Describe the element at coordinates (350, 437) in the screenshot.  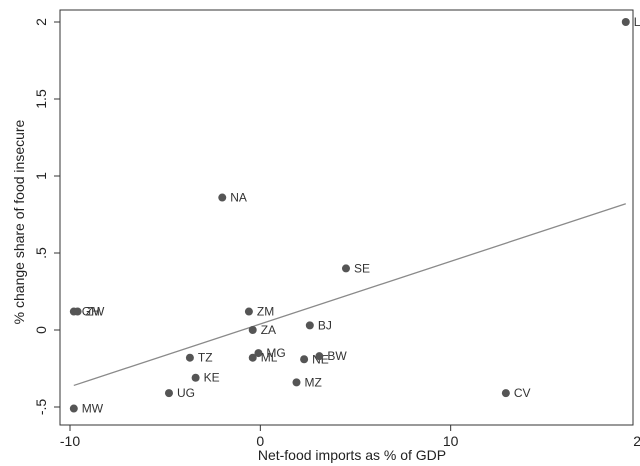
I see `x-axis: -10 0 10 20` at that location.